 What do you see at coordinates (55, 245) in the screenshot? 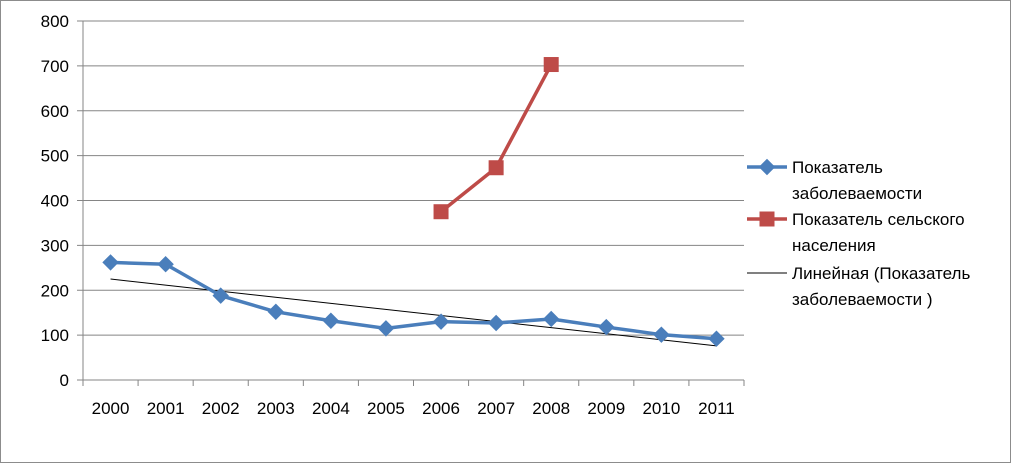
I see `y-tick-label: 300` at bounding box center [55, 245].